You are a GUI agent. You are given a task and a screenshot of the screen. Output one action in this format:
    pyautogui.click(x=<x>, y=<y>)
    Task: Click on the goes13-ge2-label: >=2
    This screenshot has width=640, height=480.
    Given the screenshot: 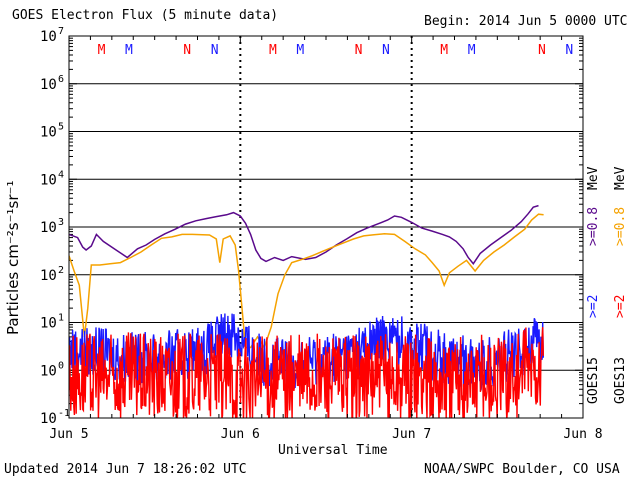 What is the action you would take?
    pyautogui.click(x=620, y=306)
    